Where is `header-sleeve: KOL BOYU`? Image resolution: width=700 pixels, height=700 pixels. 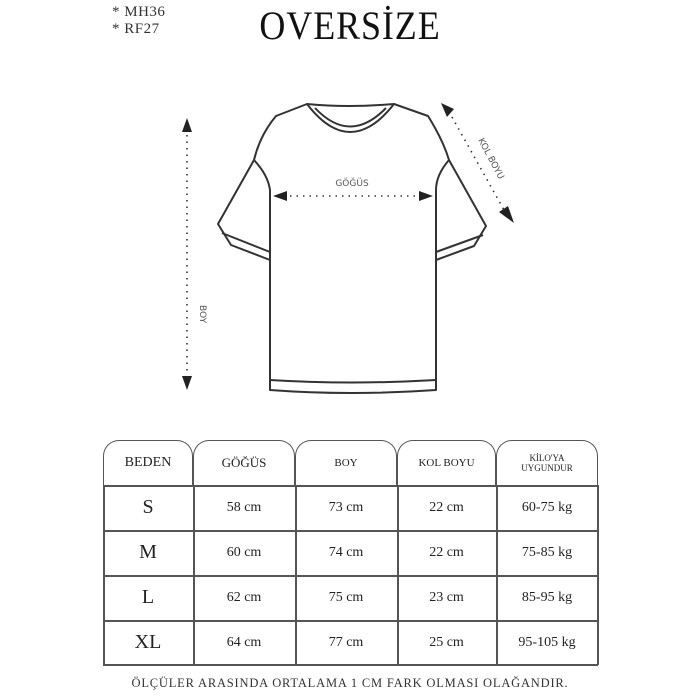
header-sleeve: KOL BOYU is located at coordinates (446, 462).